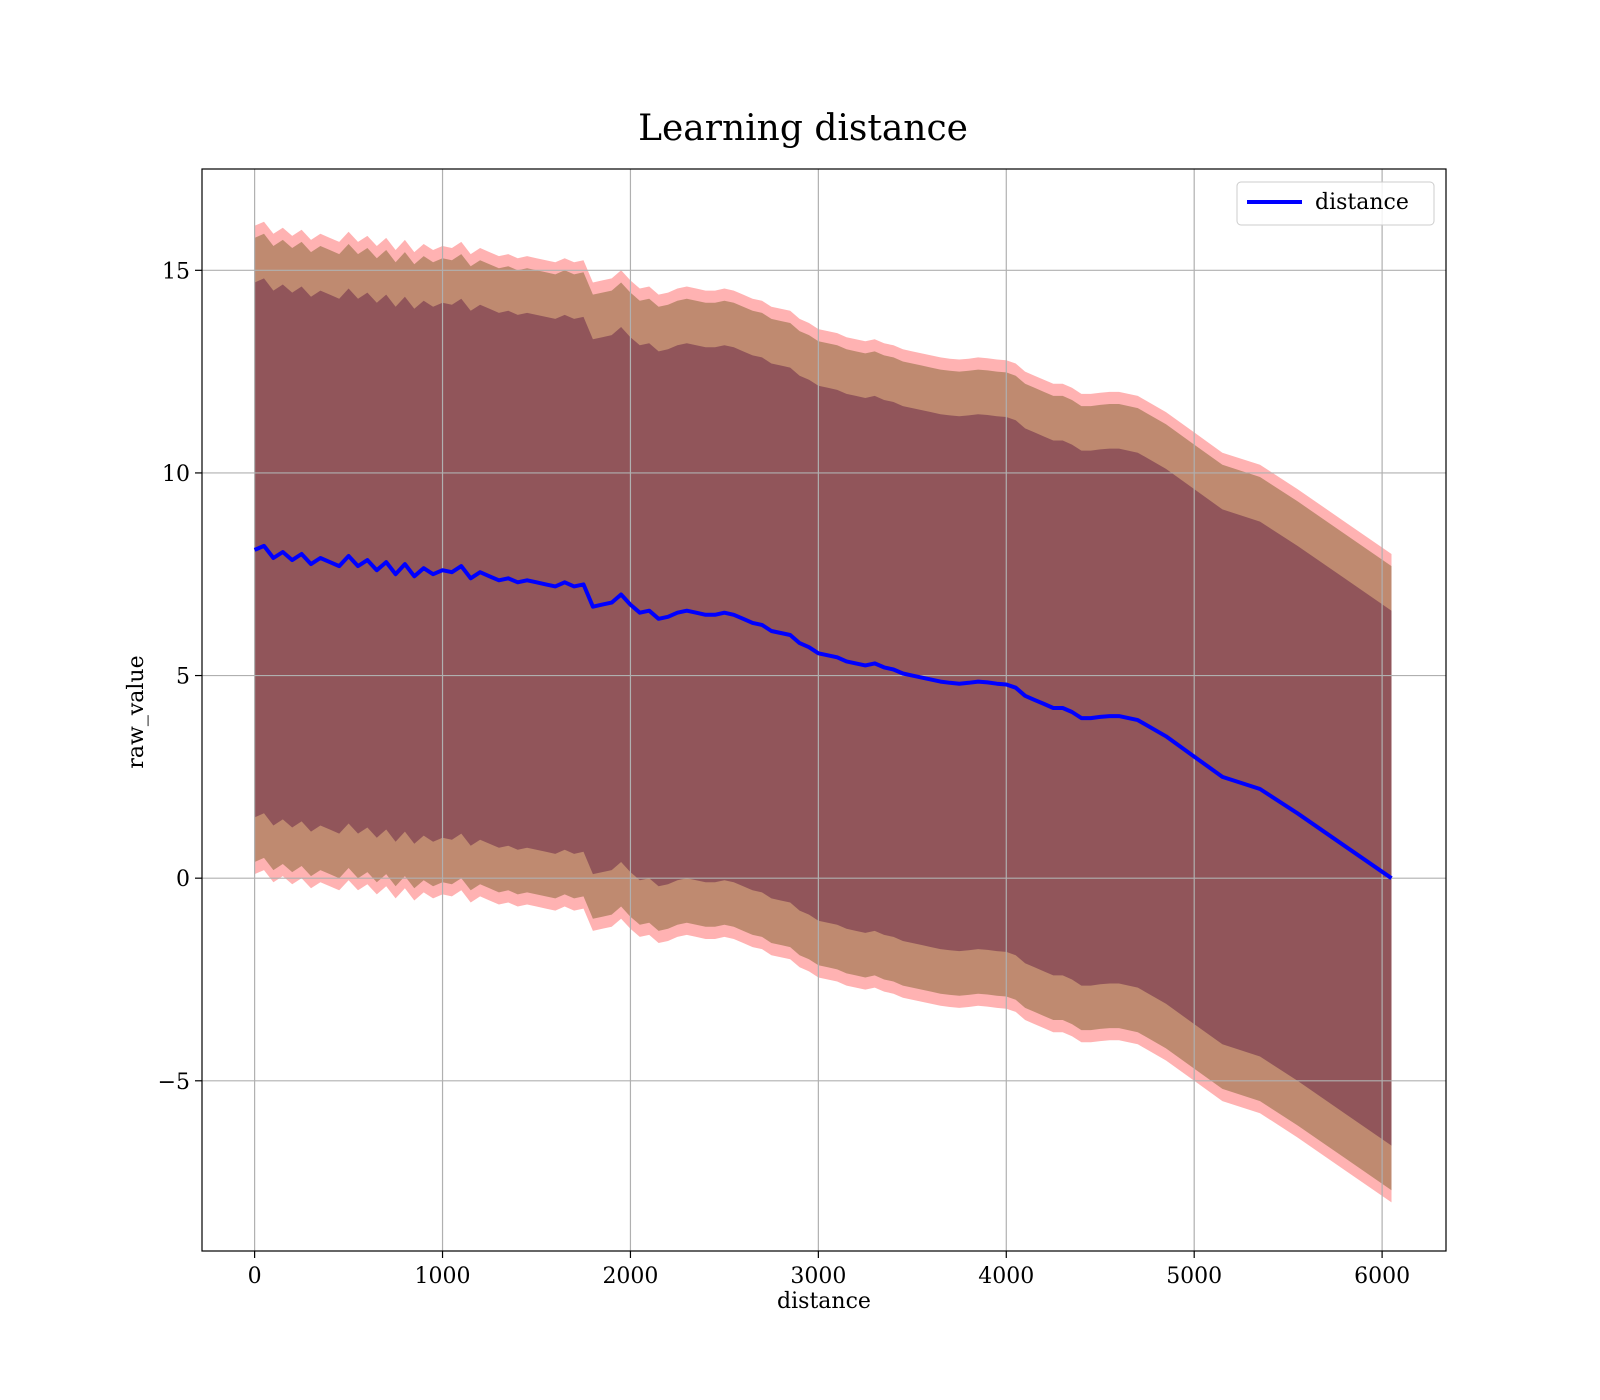  What do you see at coordinates (1006, 1276) in the screenshot?
I see `x-tick-label: 4000` at bounding box center [1006, 1276].